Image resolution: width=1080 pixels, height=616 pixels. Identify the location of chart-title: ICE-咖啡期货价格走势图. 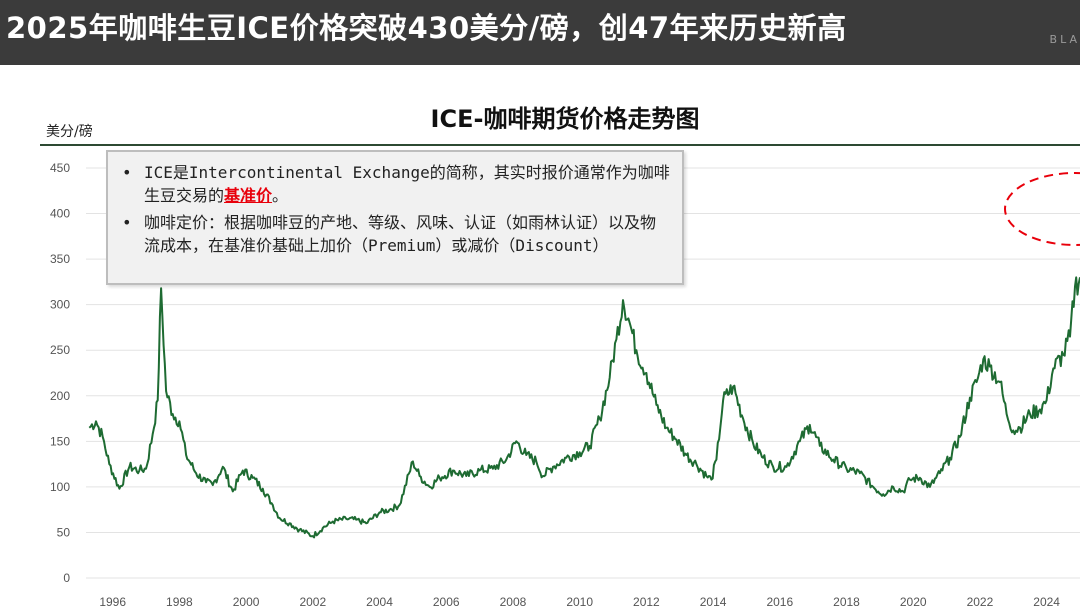
(565, 119).